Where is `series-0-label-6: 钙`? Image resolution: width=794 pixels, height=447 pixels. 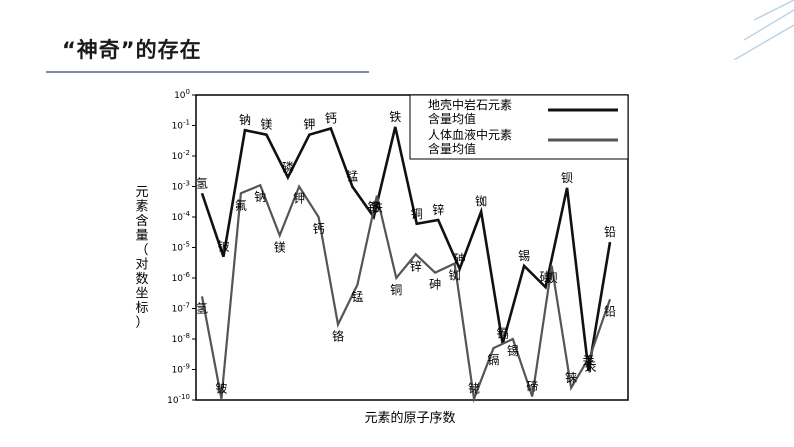
series-0-label-6: 钙 is located at coordinates (331, 118).